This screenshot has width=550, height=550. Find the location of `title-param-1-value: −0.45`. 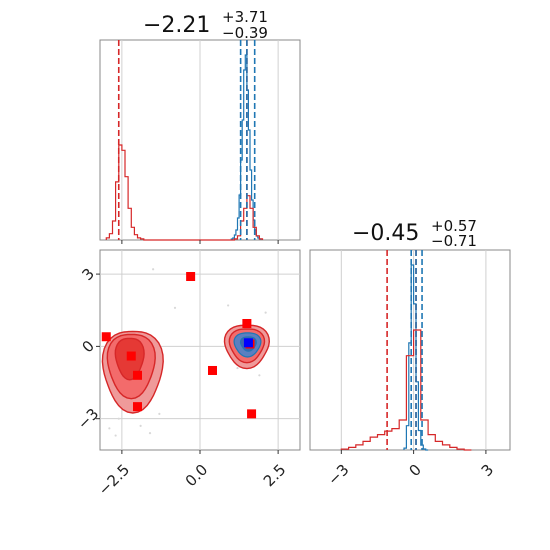

title-param-1-value: −0.45 is located at coordinates (385, 233).